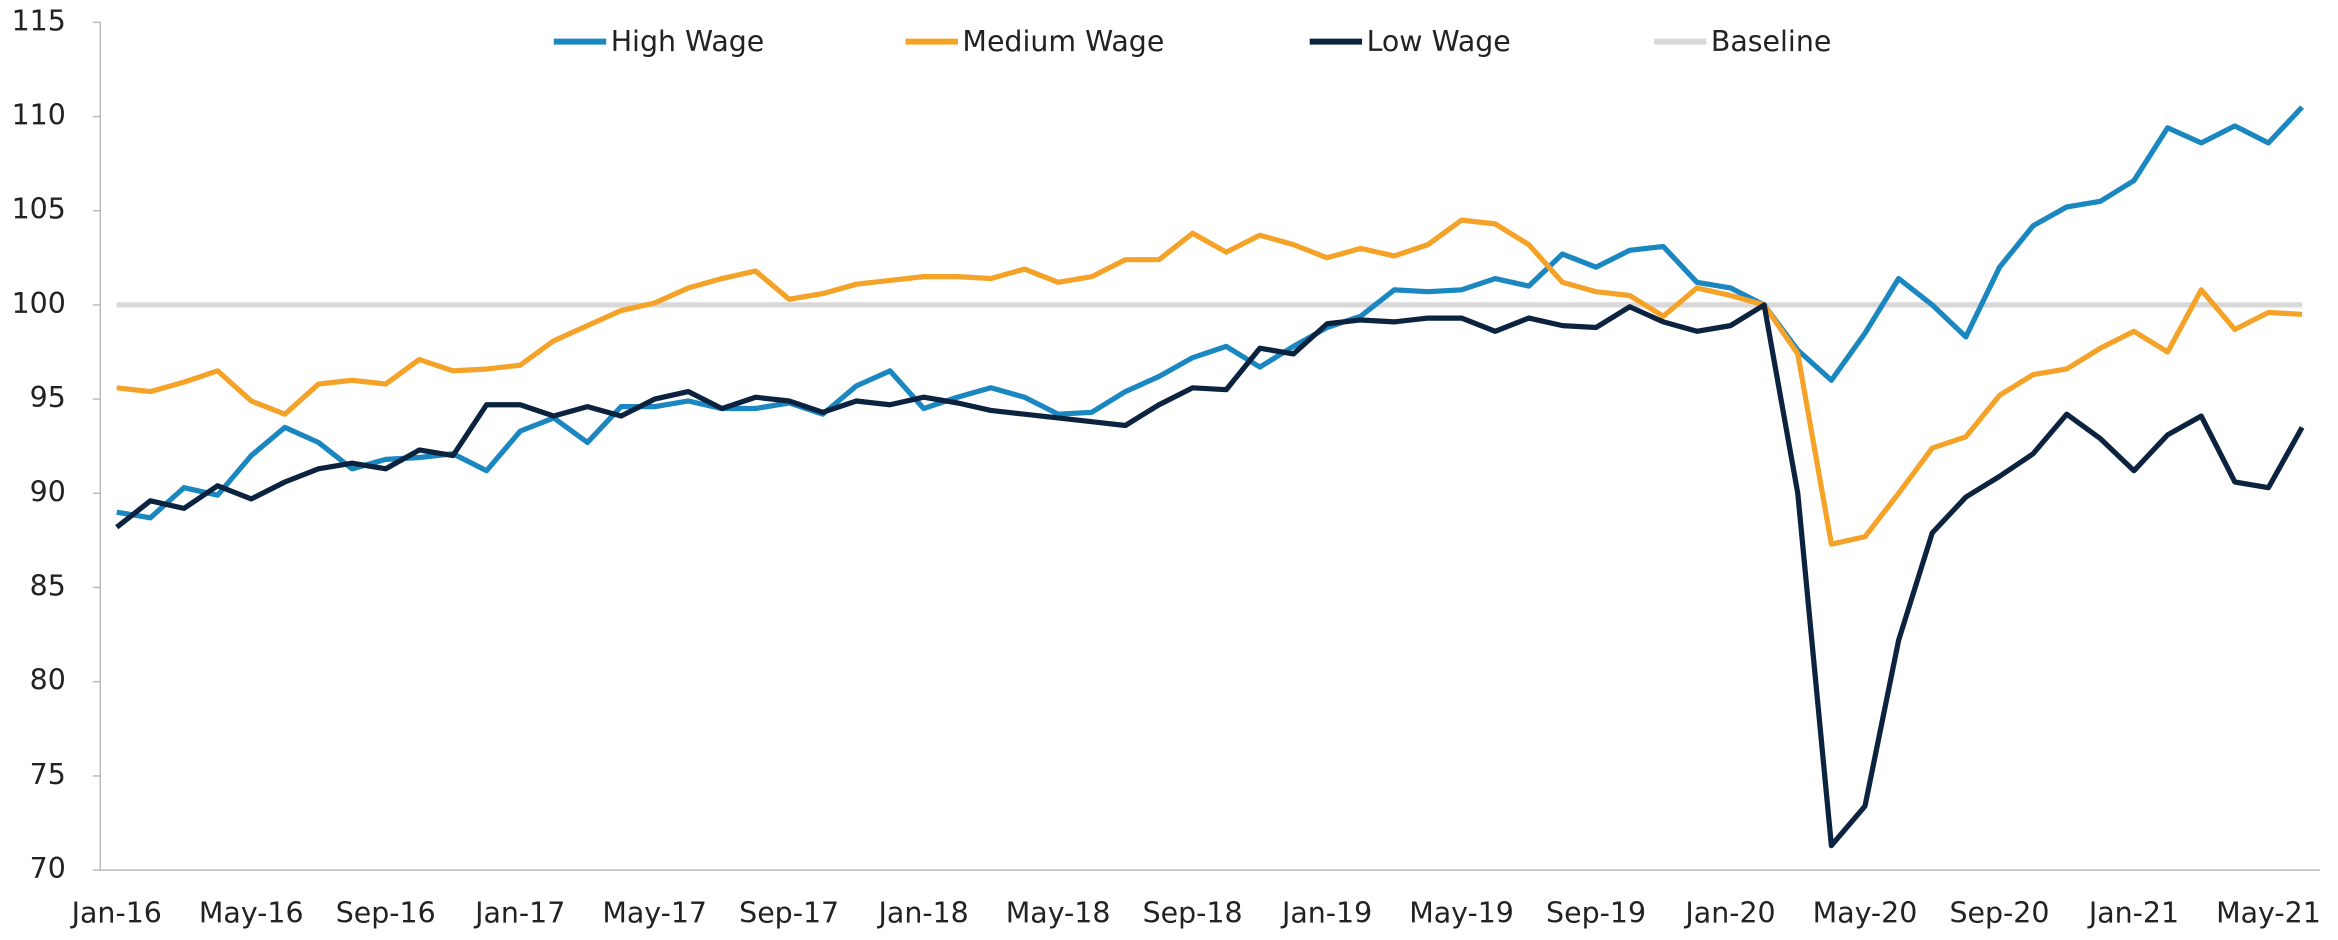 This screenshot has width=2338, height=940. What do you see at coordinates (39, 303) in the screenshot?
I see `y-tick-label: 100` at bounding box center [39, 303].